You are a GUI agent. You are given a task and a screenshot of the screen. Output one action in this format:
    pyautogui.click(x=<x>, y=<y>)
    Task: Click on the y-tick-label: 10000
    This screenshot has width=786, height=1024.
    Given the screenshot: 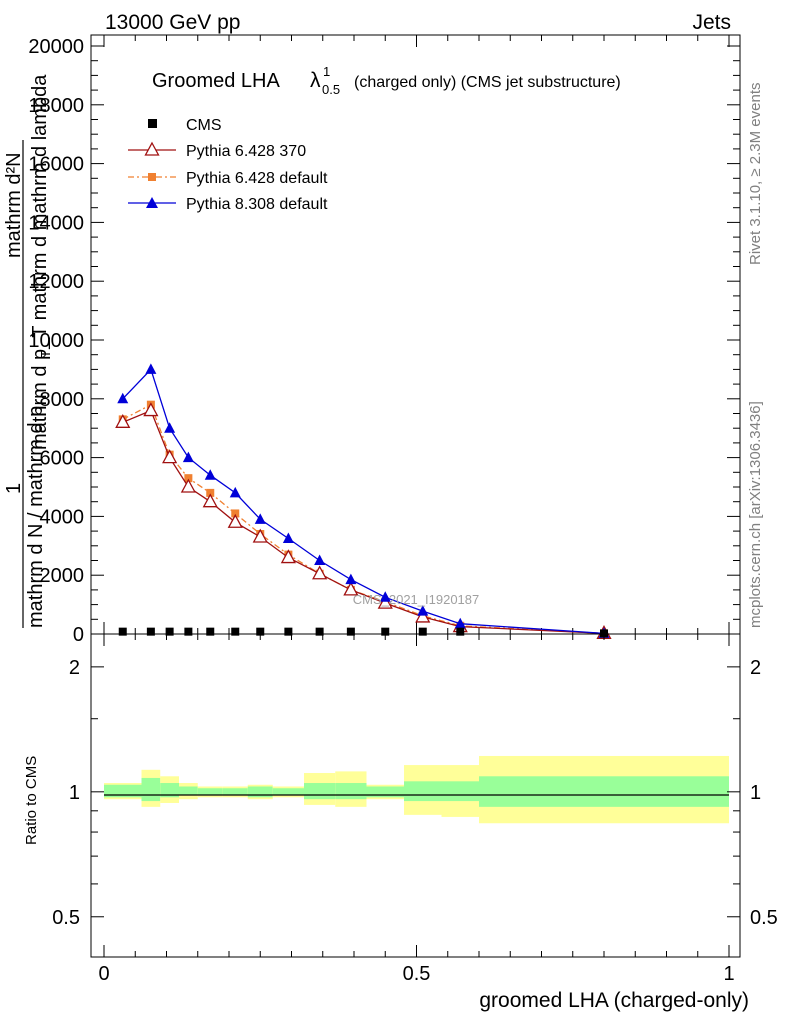 What is the action you would take?
    pyautogui.click(x=56, y=341)
    